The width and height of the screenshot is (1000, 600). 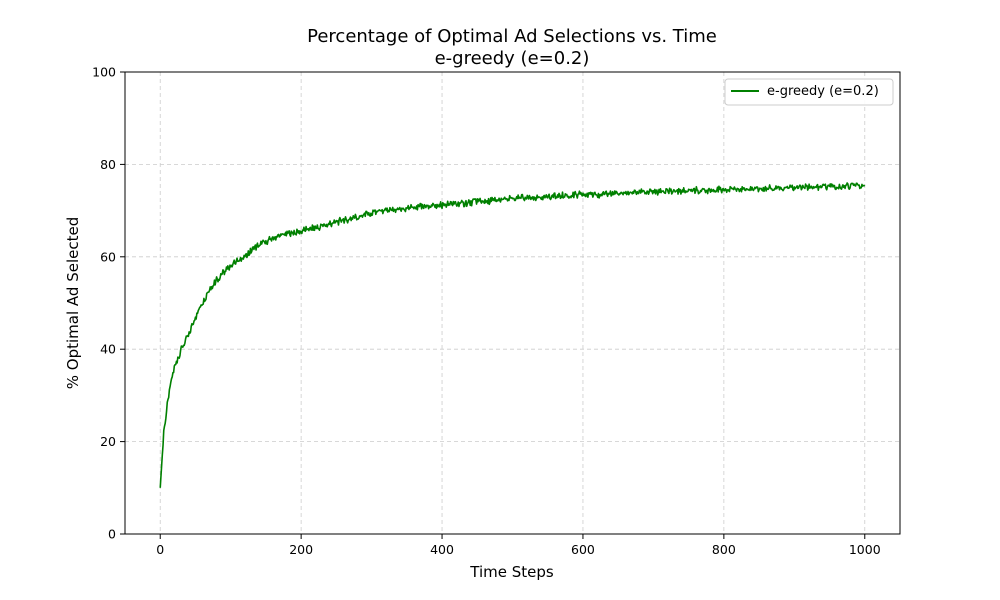 I want to click on legend: e-greedy (e=0.2), so click(x=809, y=92).